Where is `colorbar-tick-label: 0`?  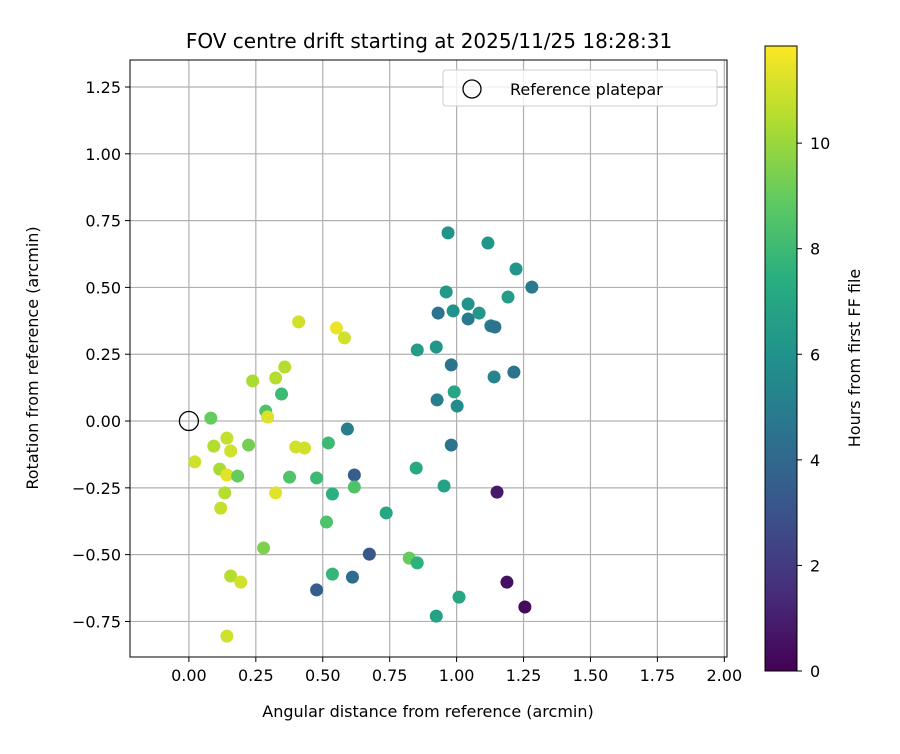 colorbar-tick-label: 0 is located at coordinates (815, 671).